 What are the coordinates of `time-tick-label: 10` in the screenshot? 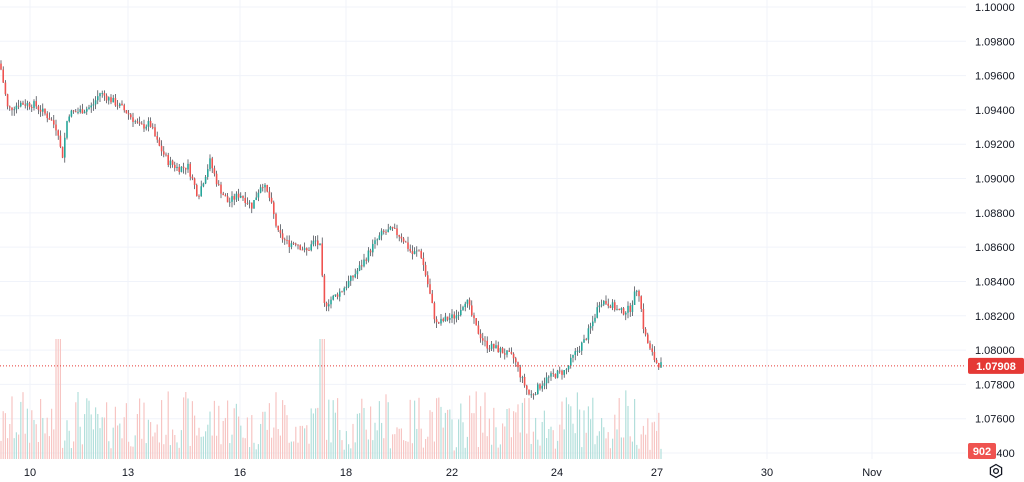 It's located at (30, 473).